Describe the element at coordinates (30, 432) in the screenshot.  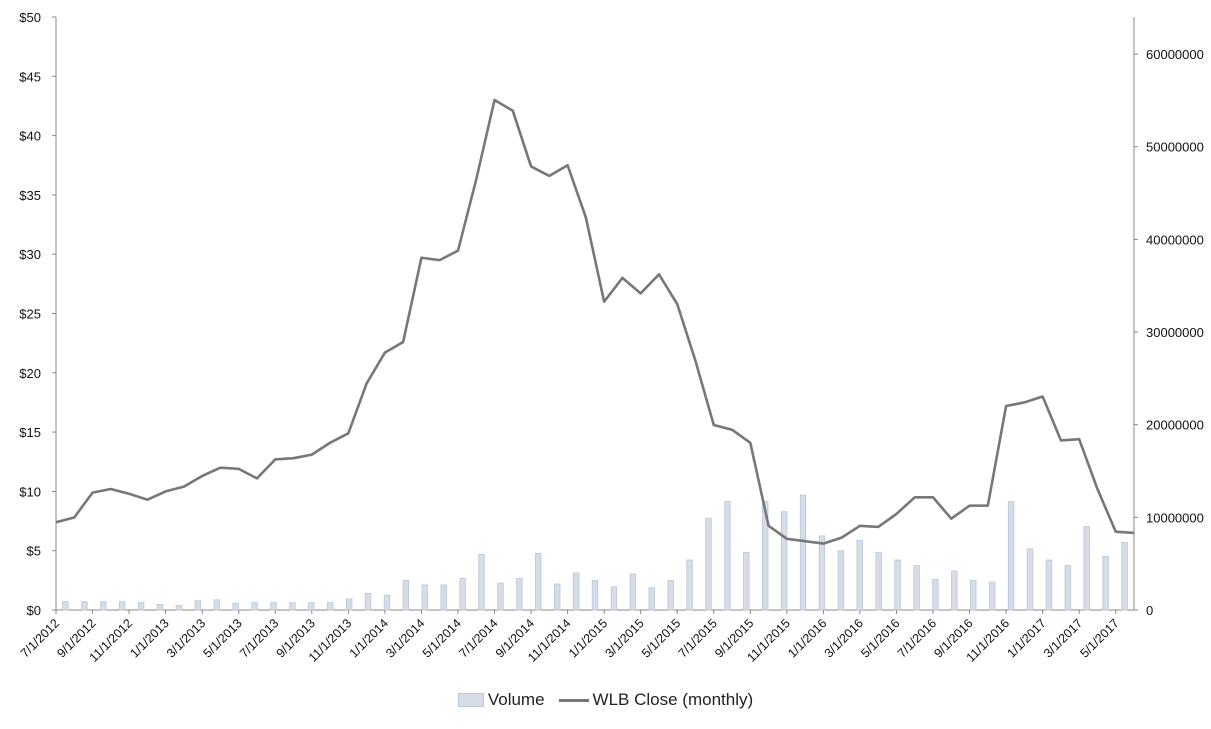
I see `left-tick-label: $15` at that location.